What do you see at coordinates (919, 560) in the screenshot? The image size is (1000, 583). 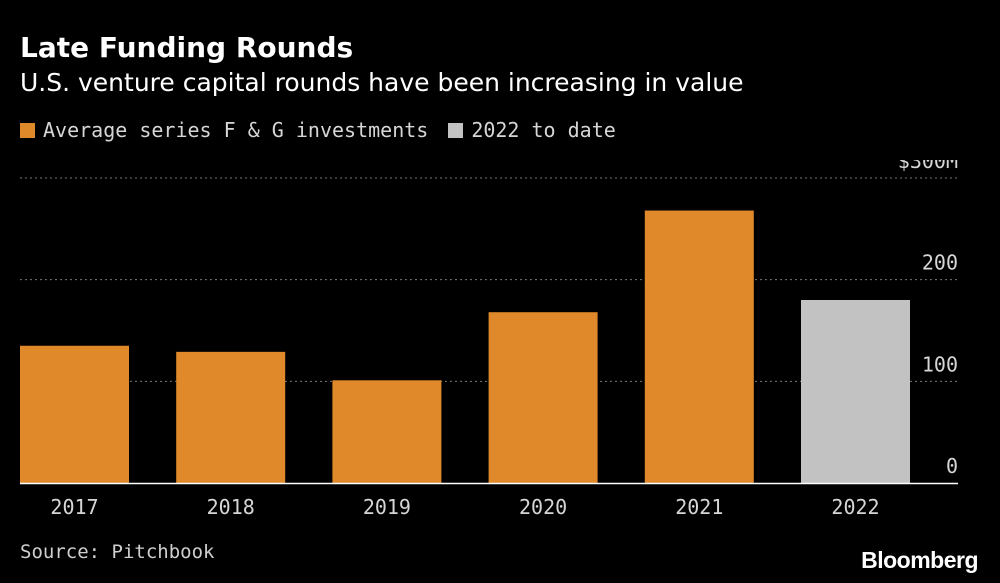 I see `bloomberg-logo: Bloomberg` at bounding box center [919, 560].